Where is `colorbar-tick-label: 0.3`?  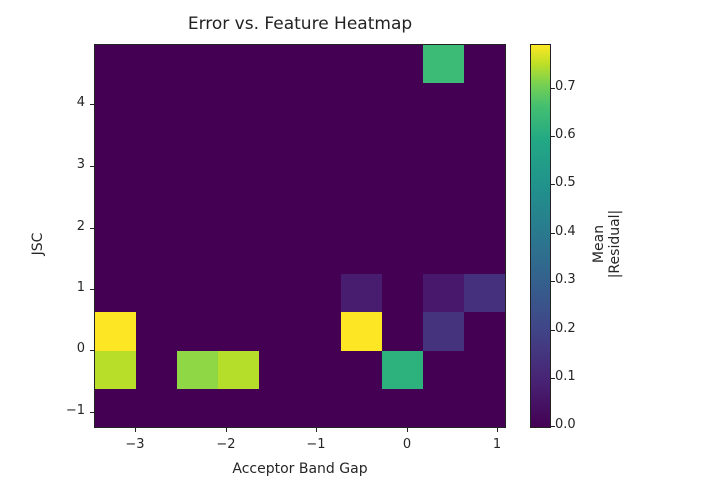 colorbar-tick-label: 0.3 is located at coordinates (565, 279).